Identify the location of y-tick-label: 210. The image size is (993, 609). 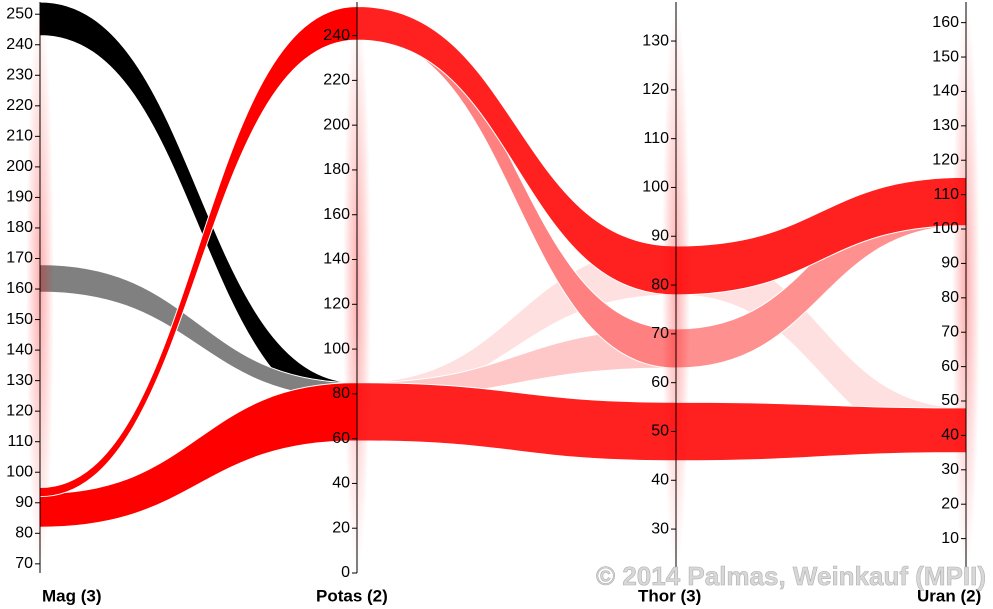
(19, 136).